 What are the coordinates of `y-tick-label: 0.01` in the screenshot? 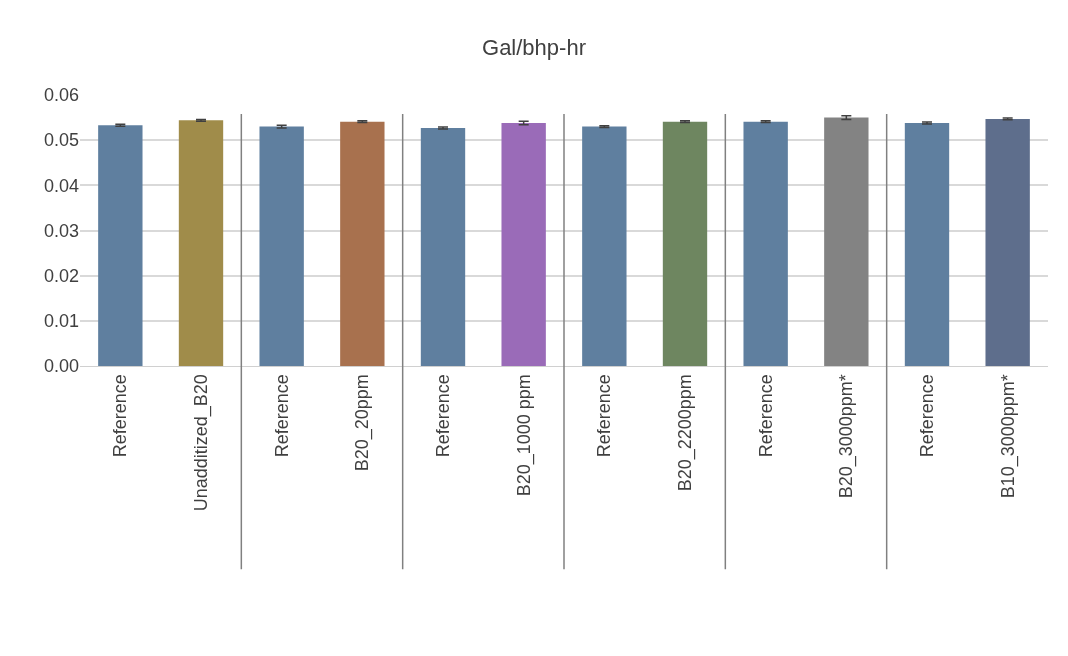 It's located at (61, 321).